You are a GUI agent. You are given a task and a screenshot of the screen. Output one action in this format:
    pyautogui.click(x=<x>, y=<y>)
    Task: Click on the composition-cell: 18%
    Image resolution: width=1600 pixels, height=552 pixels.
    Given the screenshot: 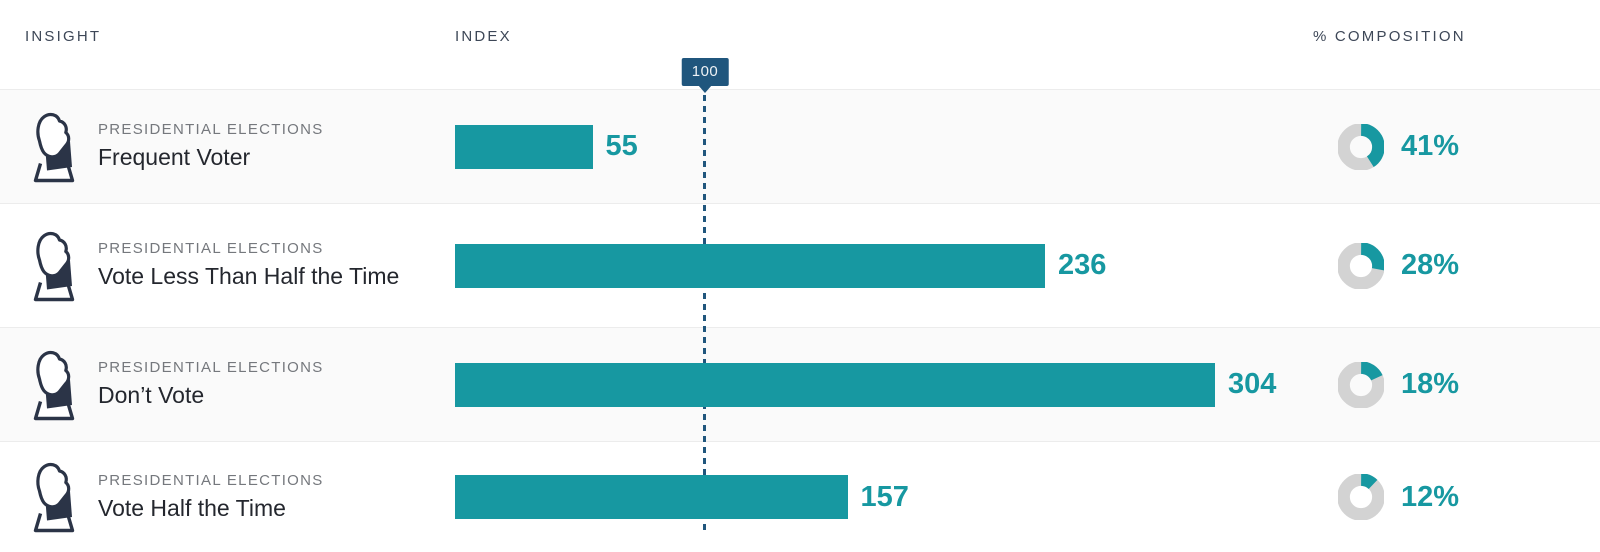 What is the action you would take?
    pyautogui.click(x=1399, y=384)
    